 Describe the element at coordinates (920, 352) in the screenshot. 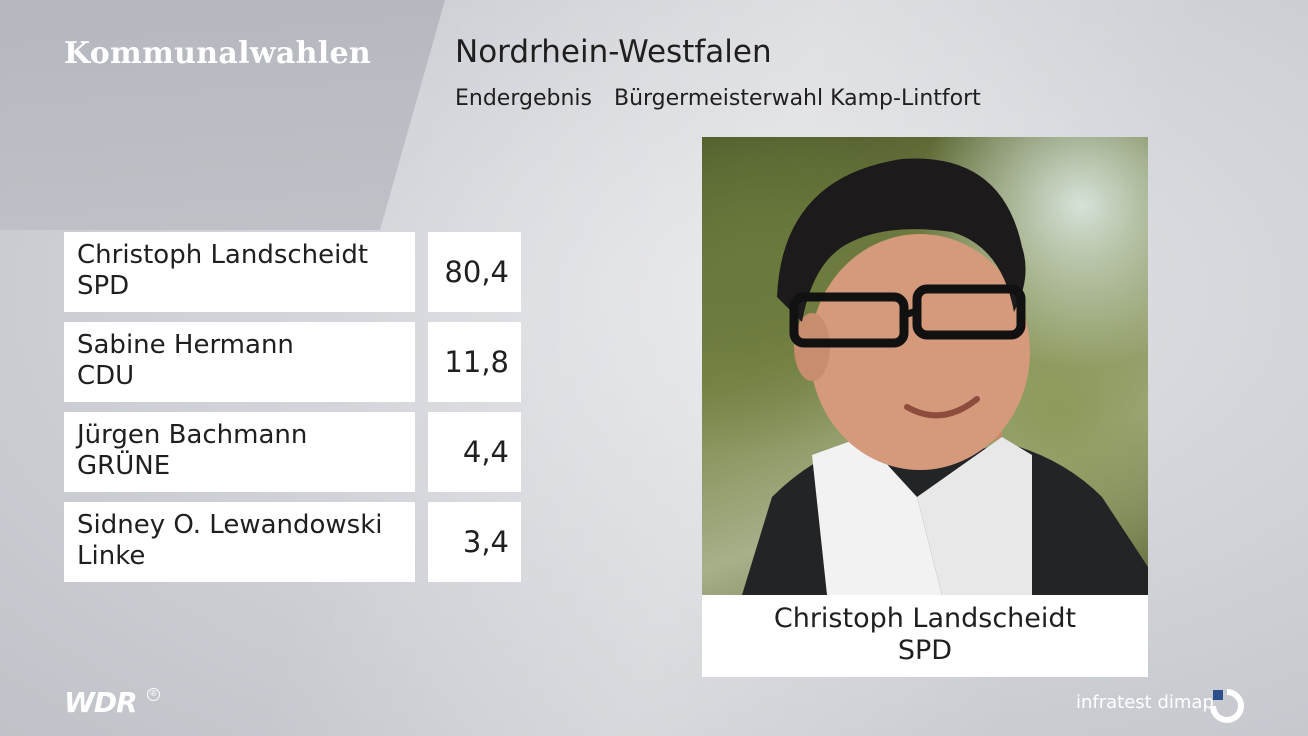

I see `face-shape` at that location.